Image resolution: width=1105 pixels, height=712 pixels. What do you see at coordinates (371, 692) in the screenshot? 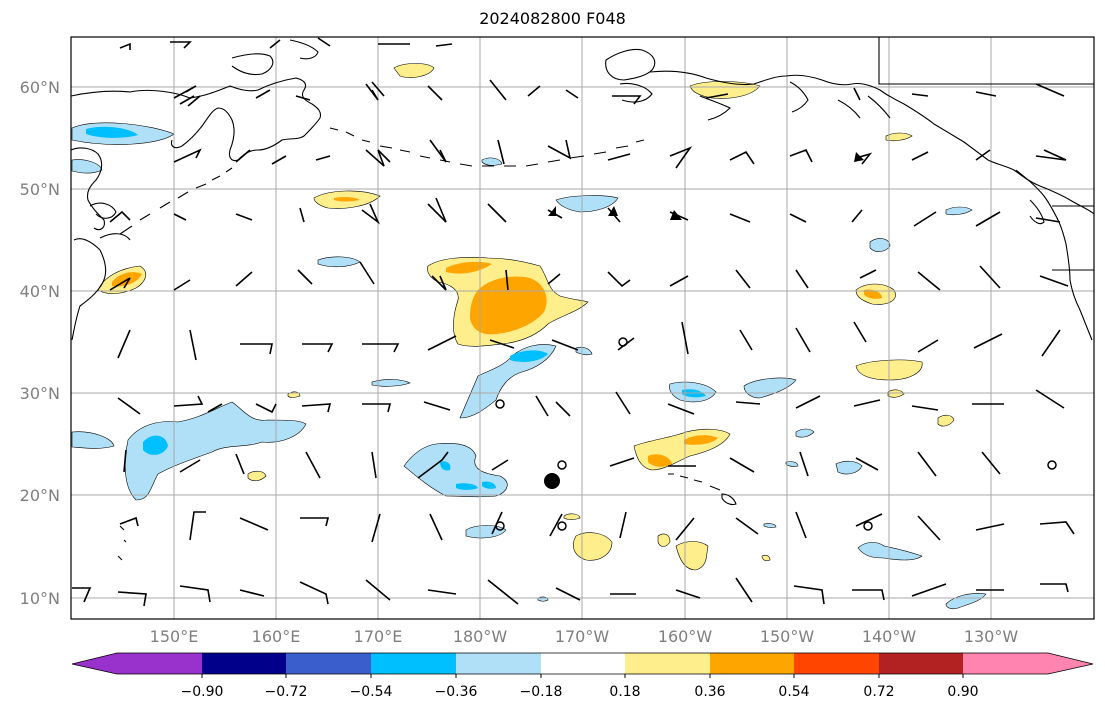
I see `colorbar-tick-label: −0.54` at bounding box center [371, 692].